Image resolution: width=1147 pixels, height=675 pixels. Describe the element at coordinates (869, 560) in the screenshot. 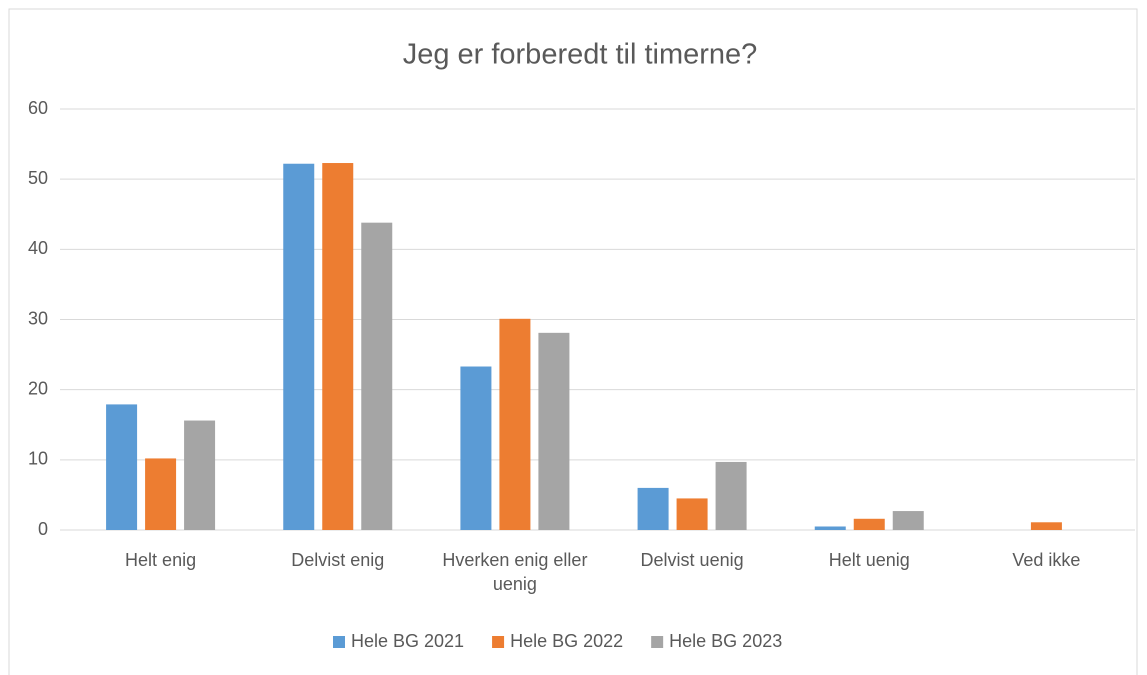

I see `x-tick-label: Helt uenig` at that location.